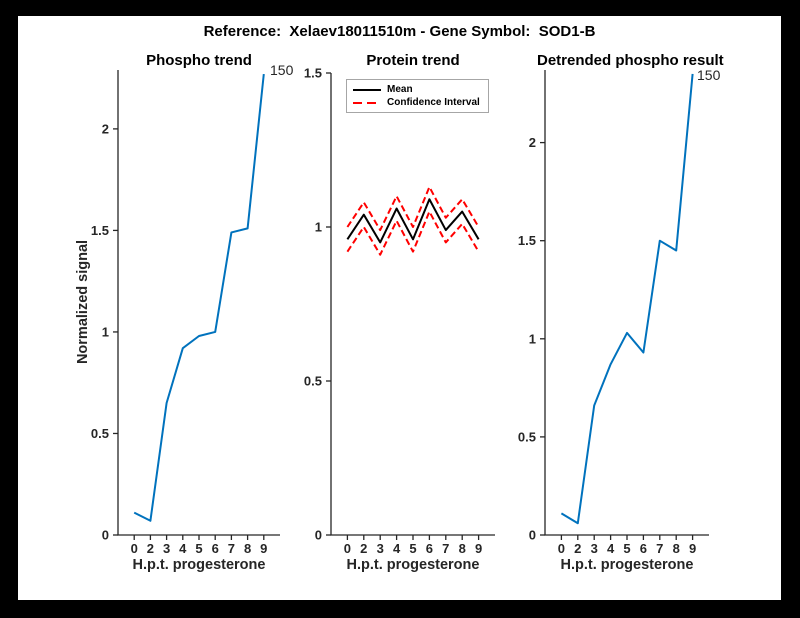  Describe the element at coordinates (282, 70) in the screenshot. I see `subplot-1-endpoint-label: 150` at that location.